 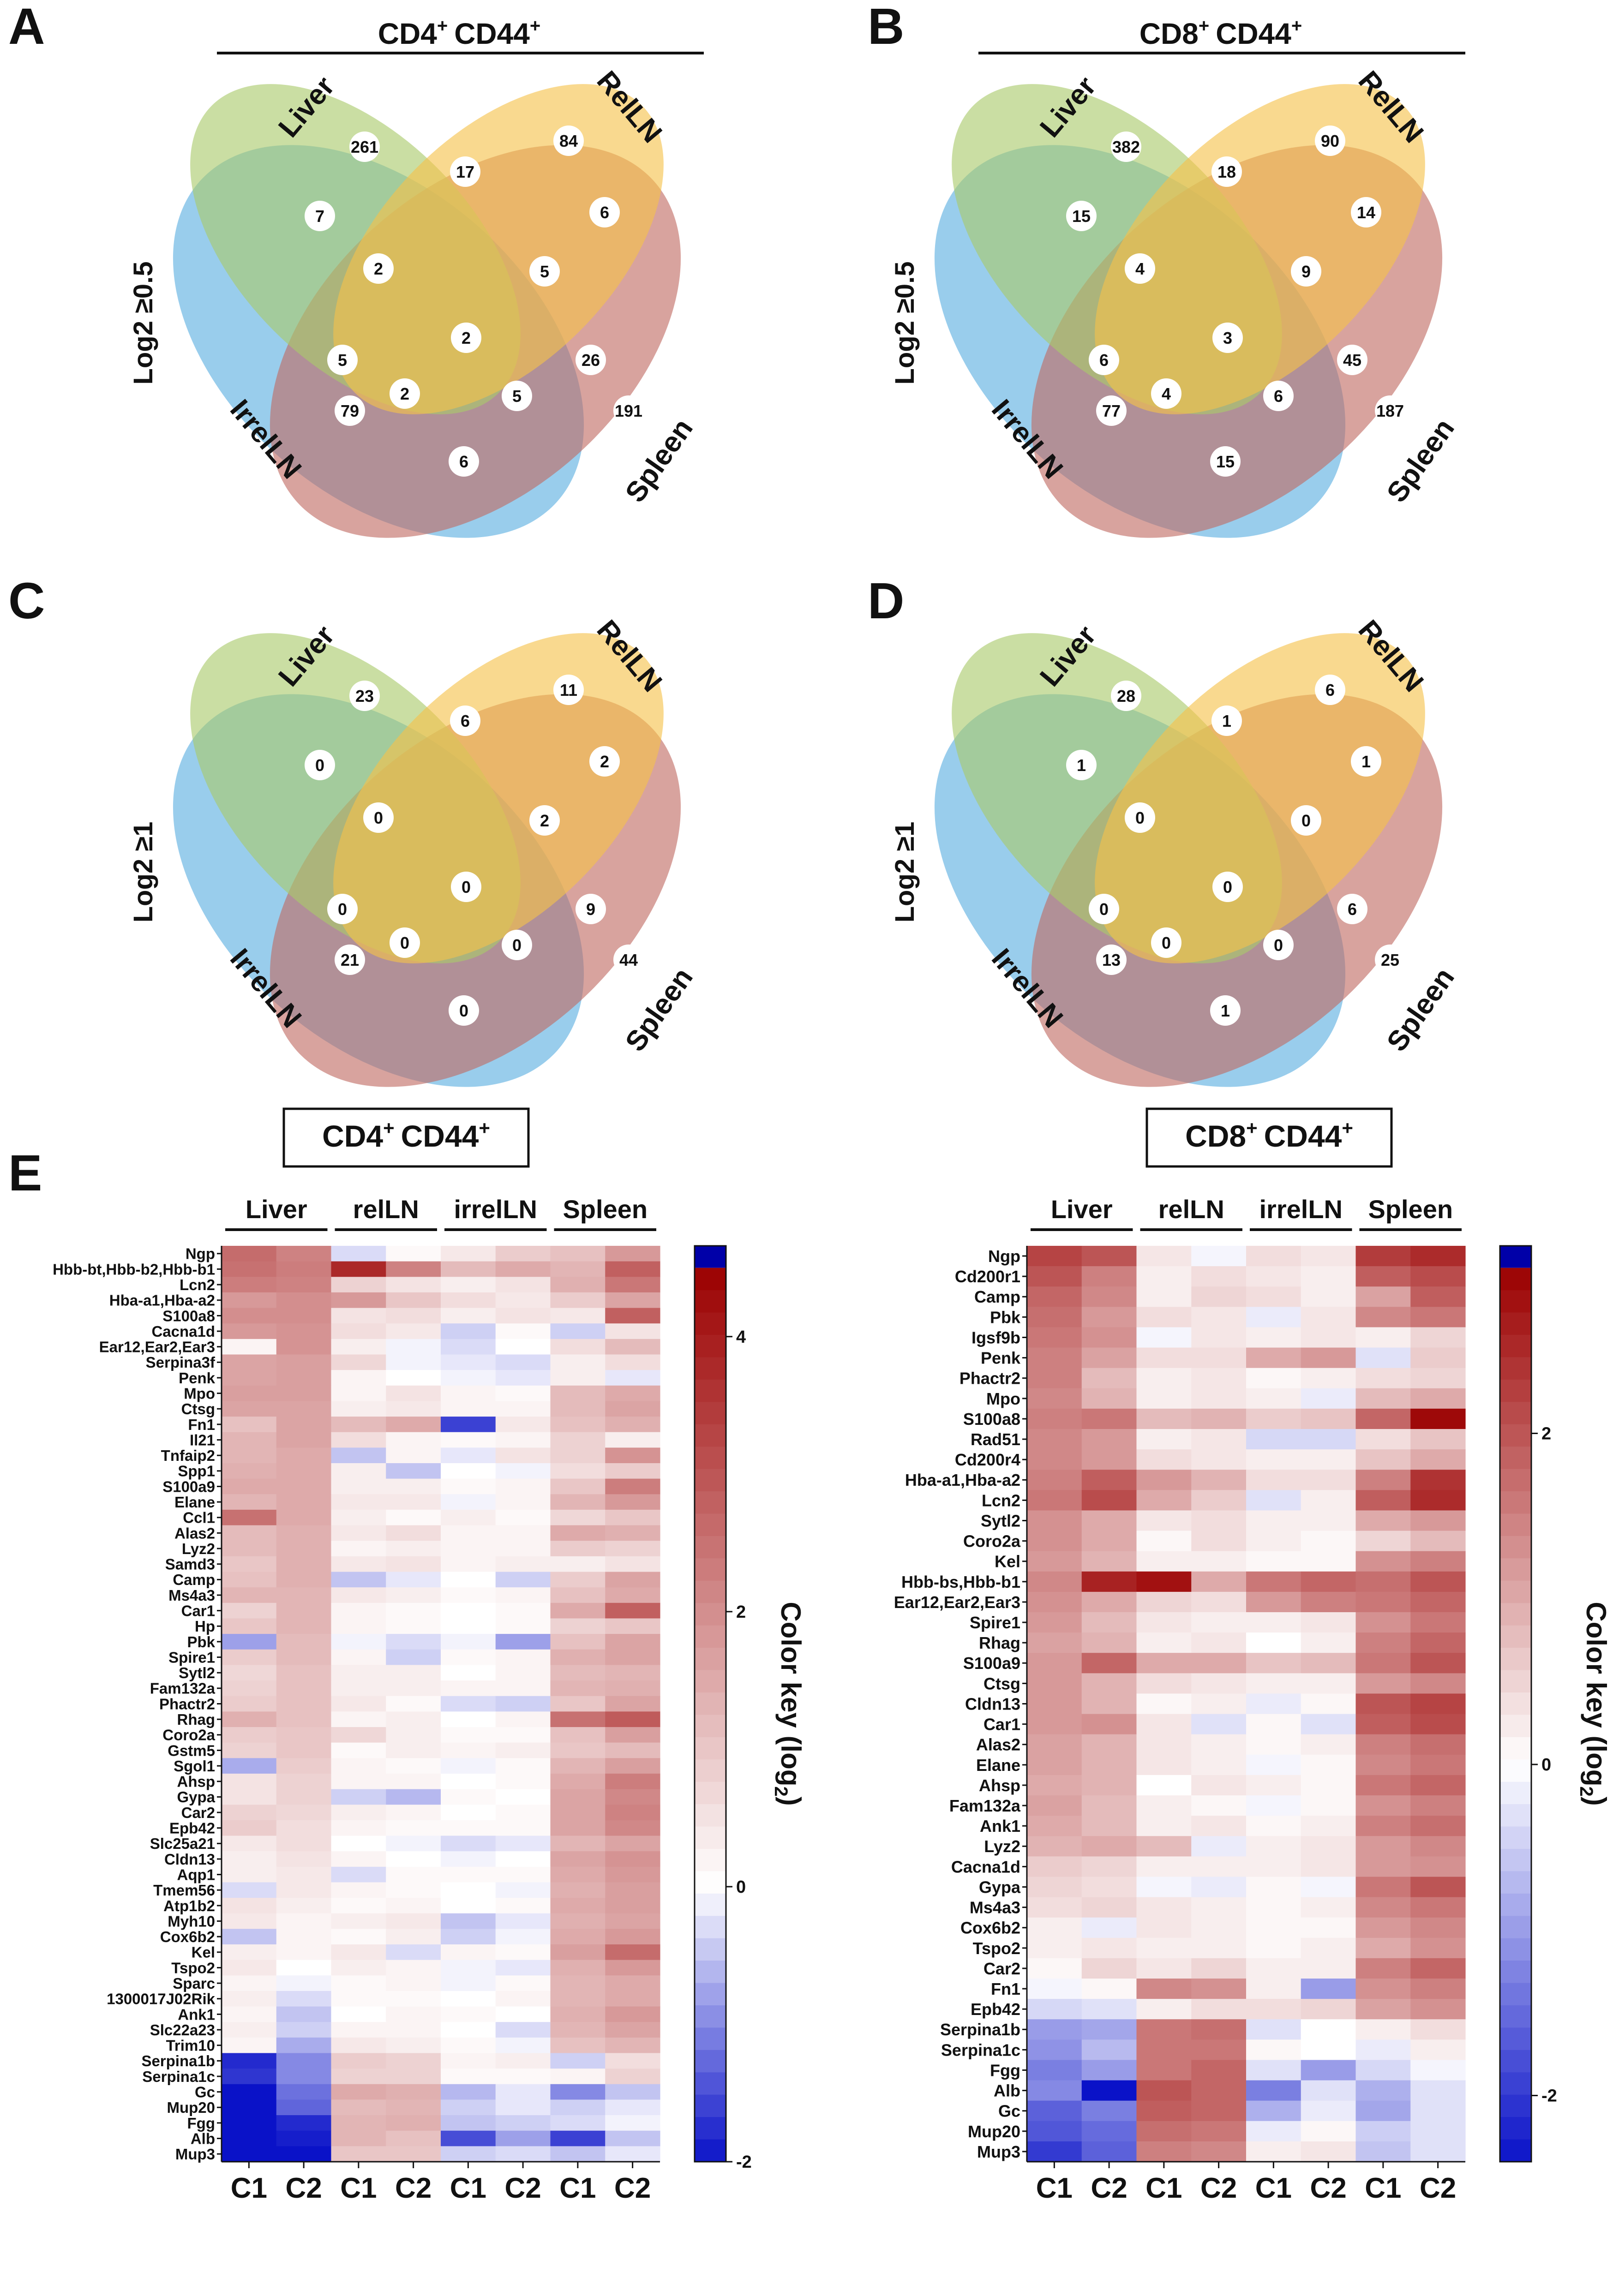 What do you see at coordinates (1001, 1968) in the screenshot?
I see `row-label: Car2` at bounding box center [1001, 1968].